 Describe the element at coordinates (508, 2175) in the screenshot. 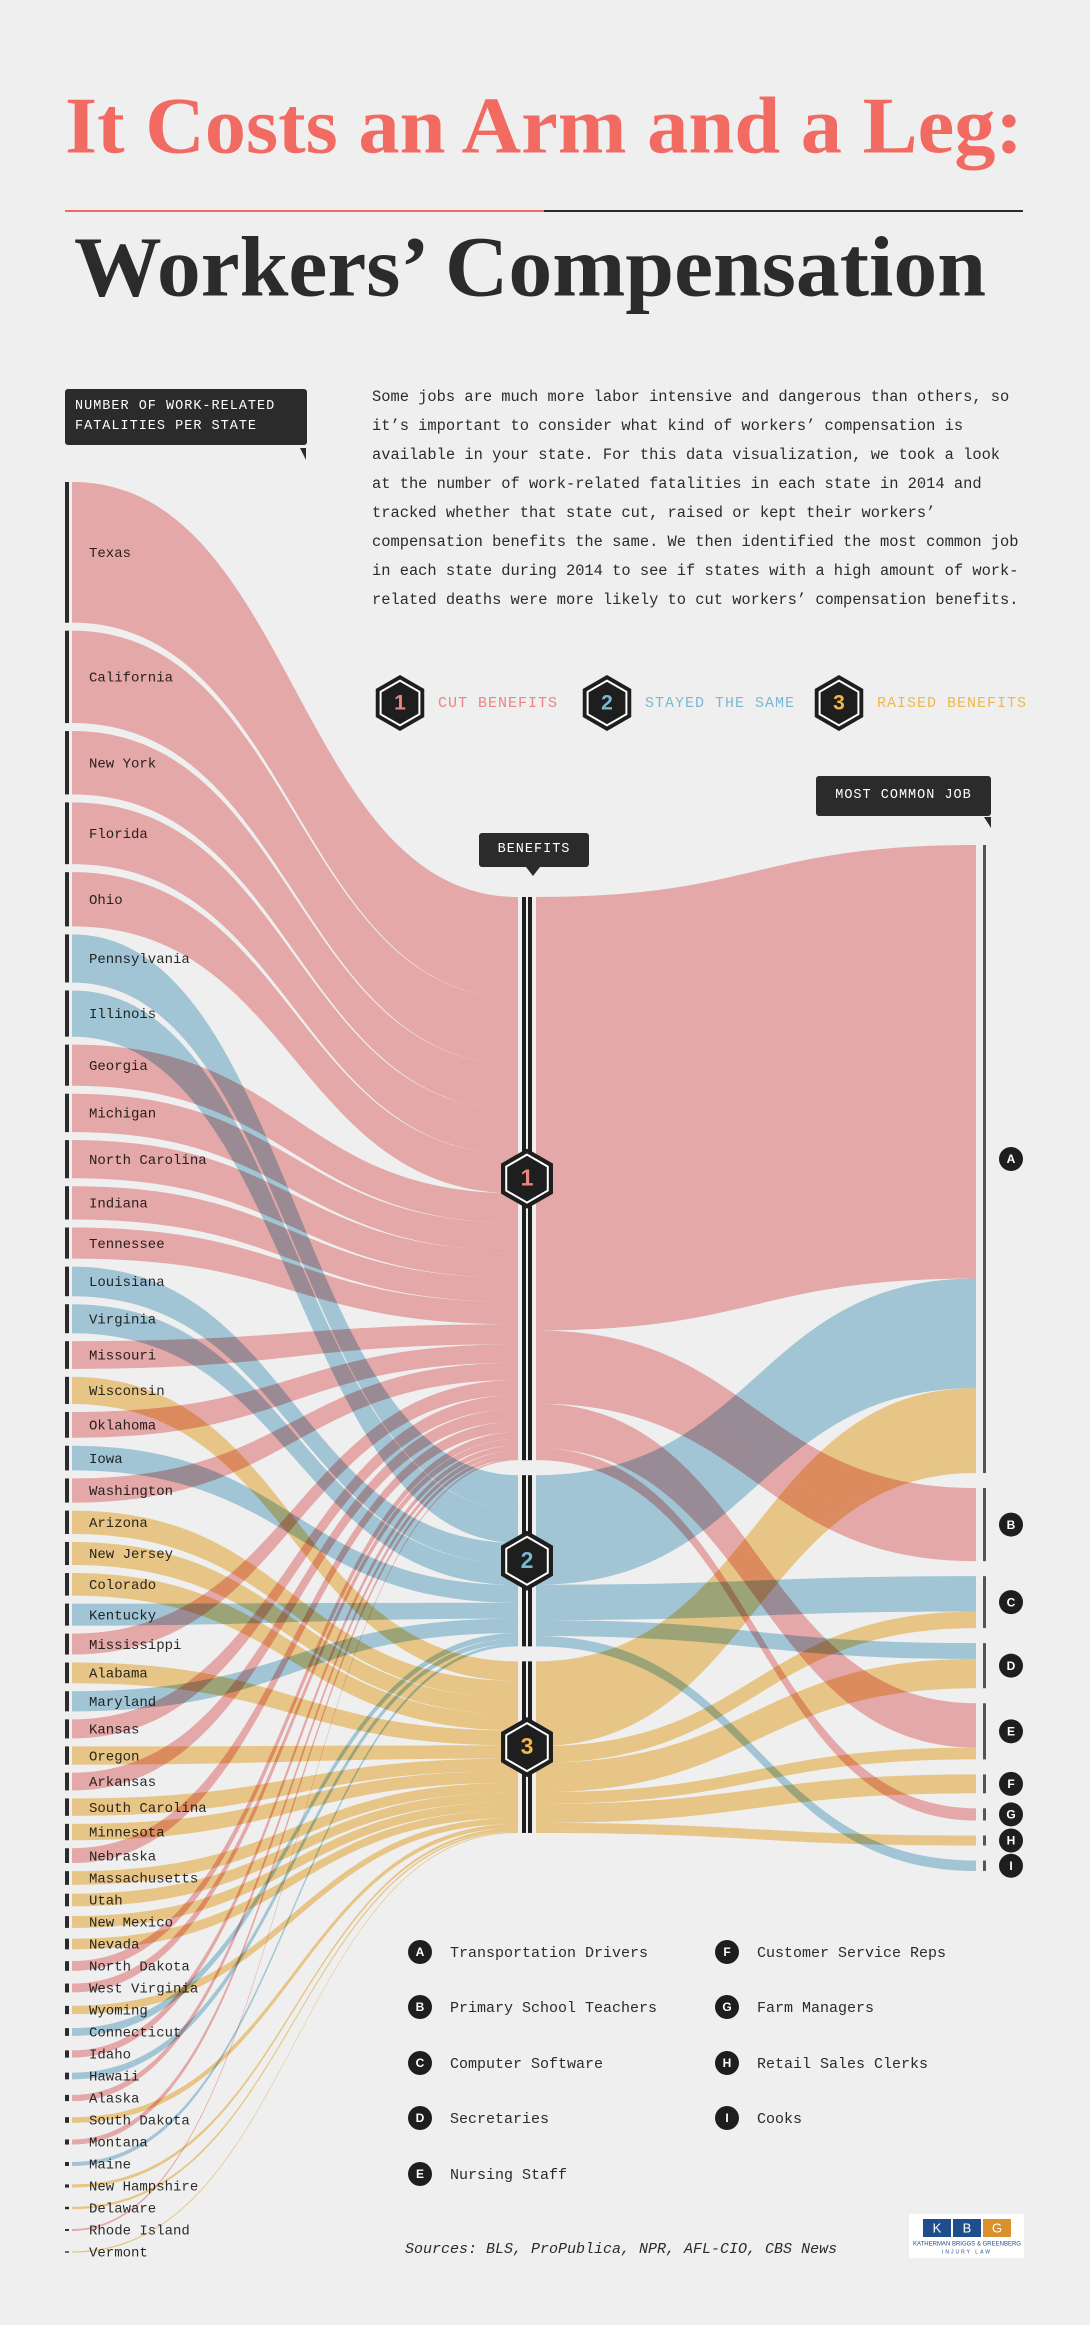

I see `legend-label: Nursing Staff` at that location.